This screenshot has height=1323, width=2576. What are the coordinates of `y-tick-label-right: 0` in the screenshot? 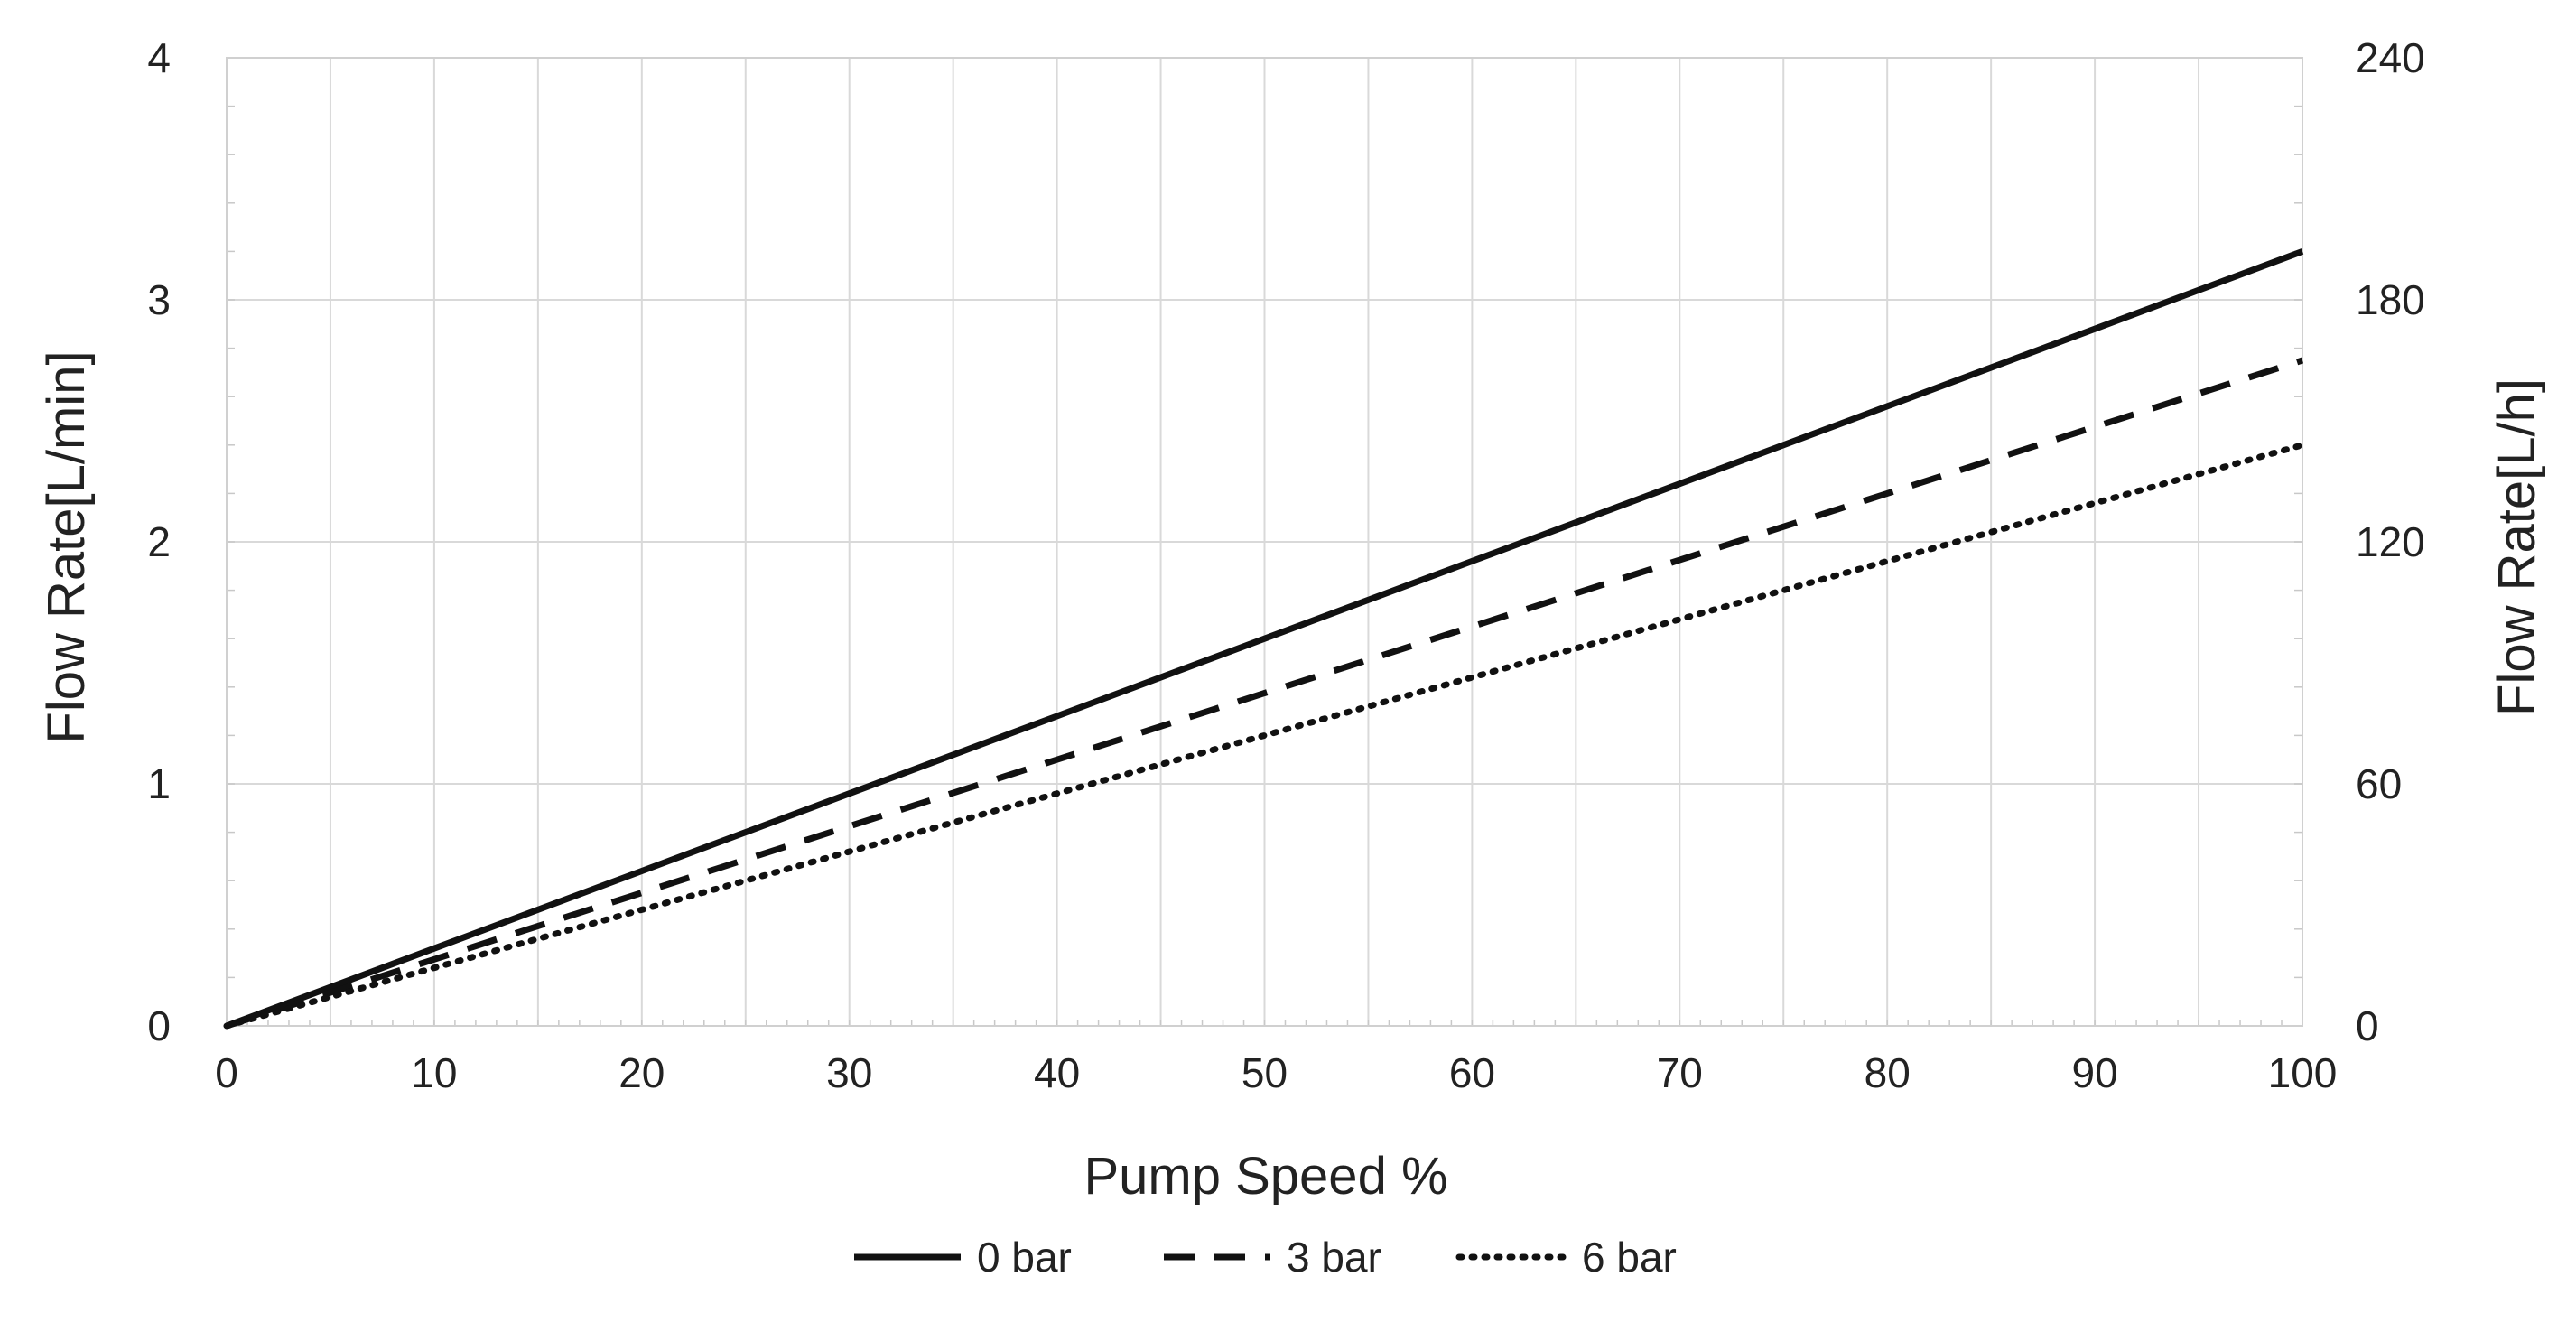 It's located at (2367, 1025).